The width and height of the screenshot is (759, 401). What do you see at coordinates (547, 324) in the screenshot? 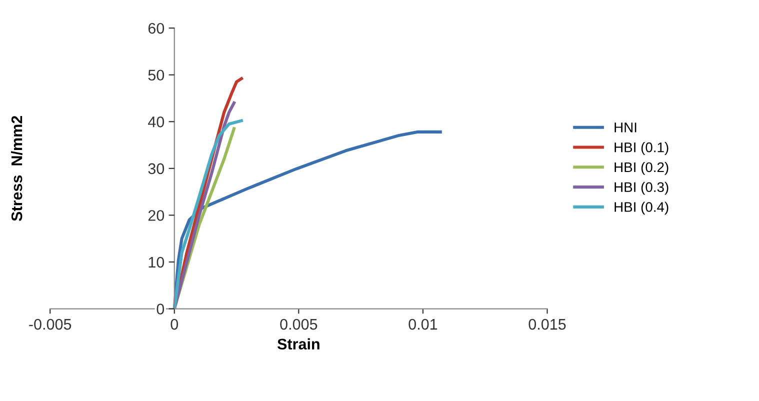
I see `x-tick-label: 0.015` at bounding box center [547, 324].